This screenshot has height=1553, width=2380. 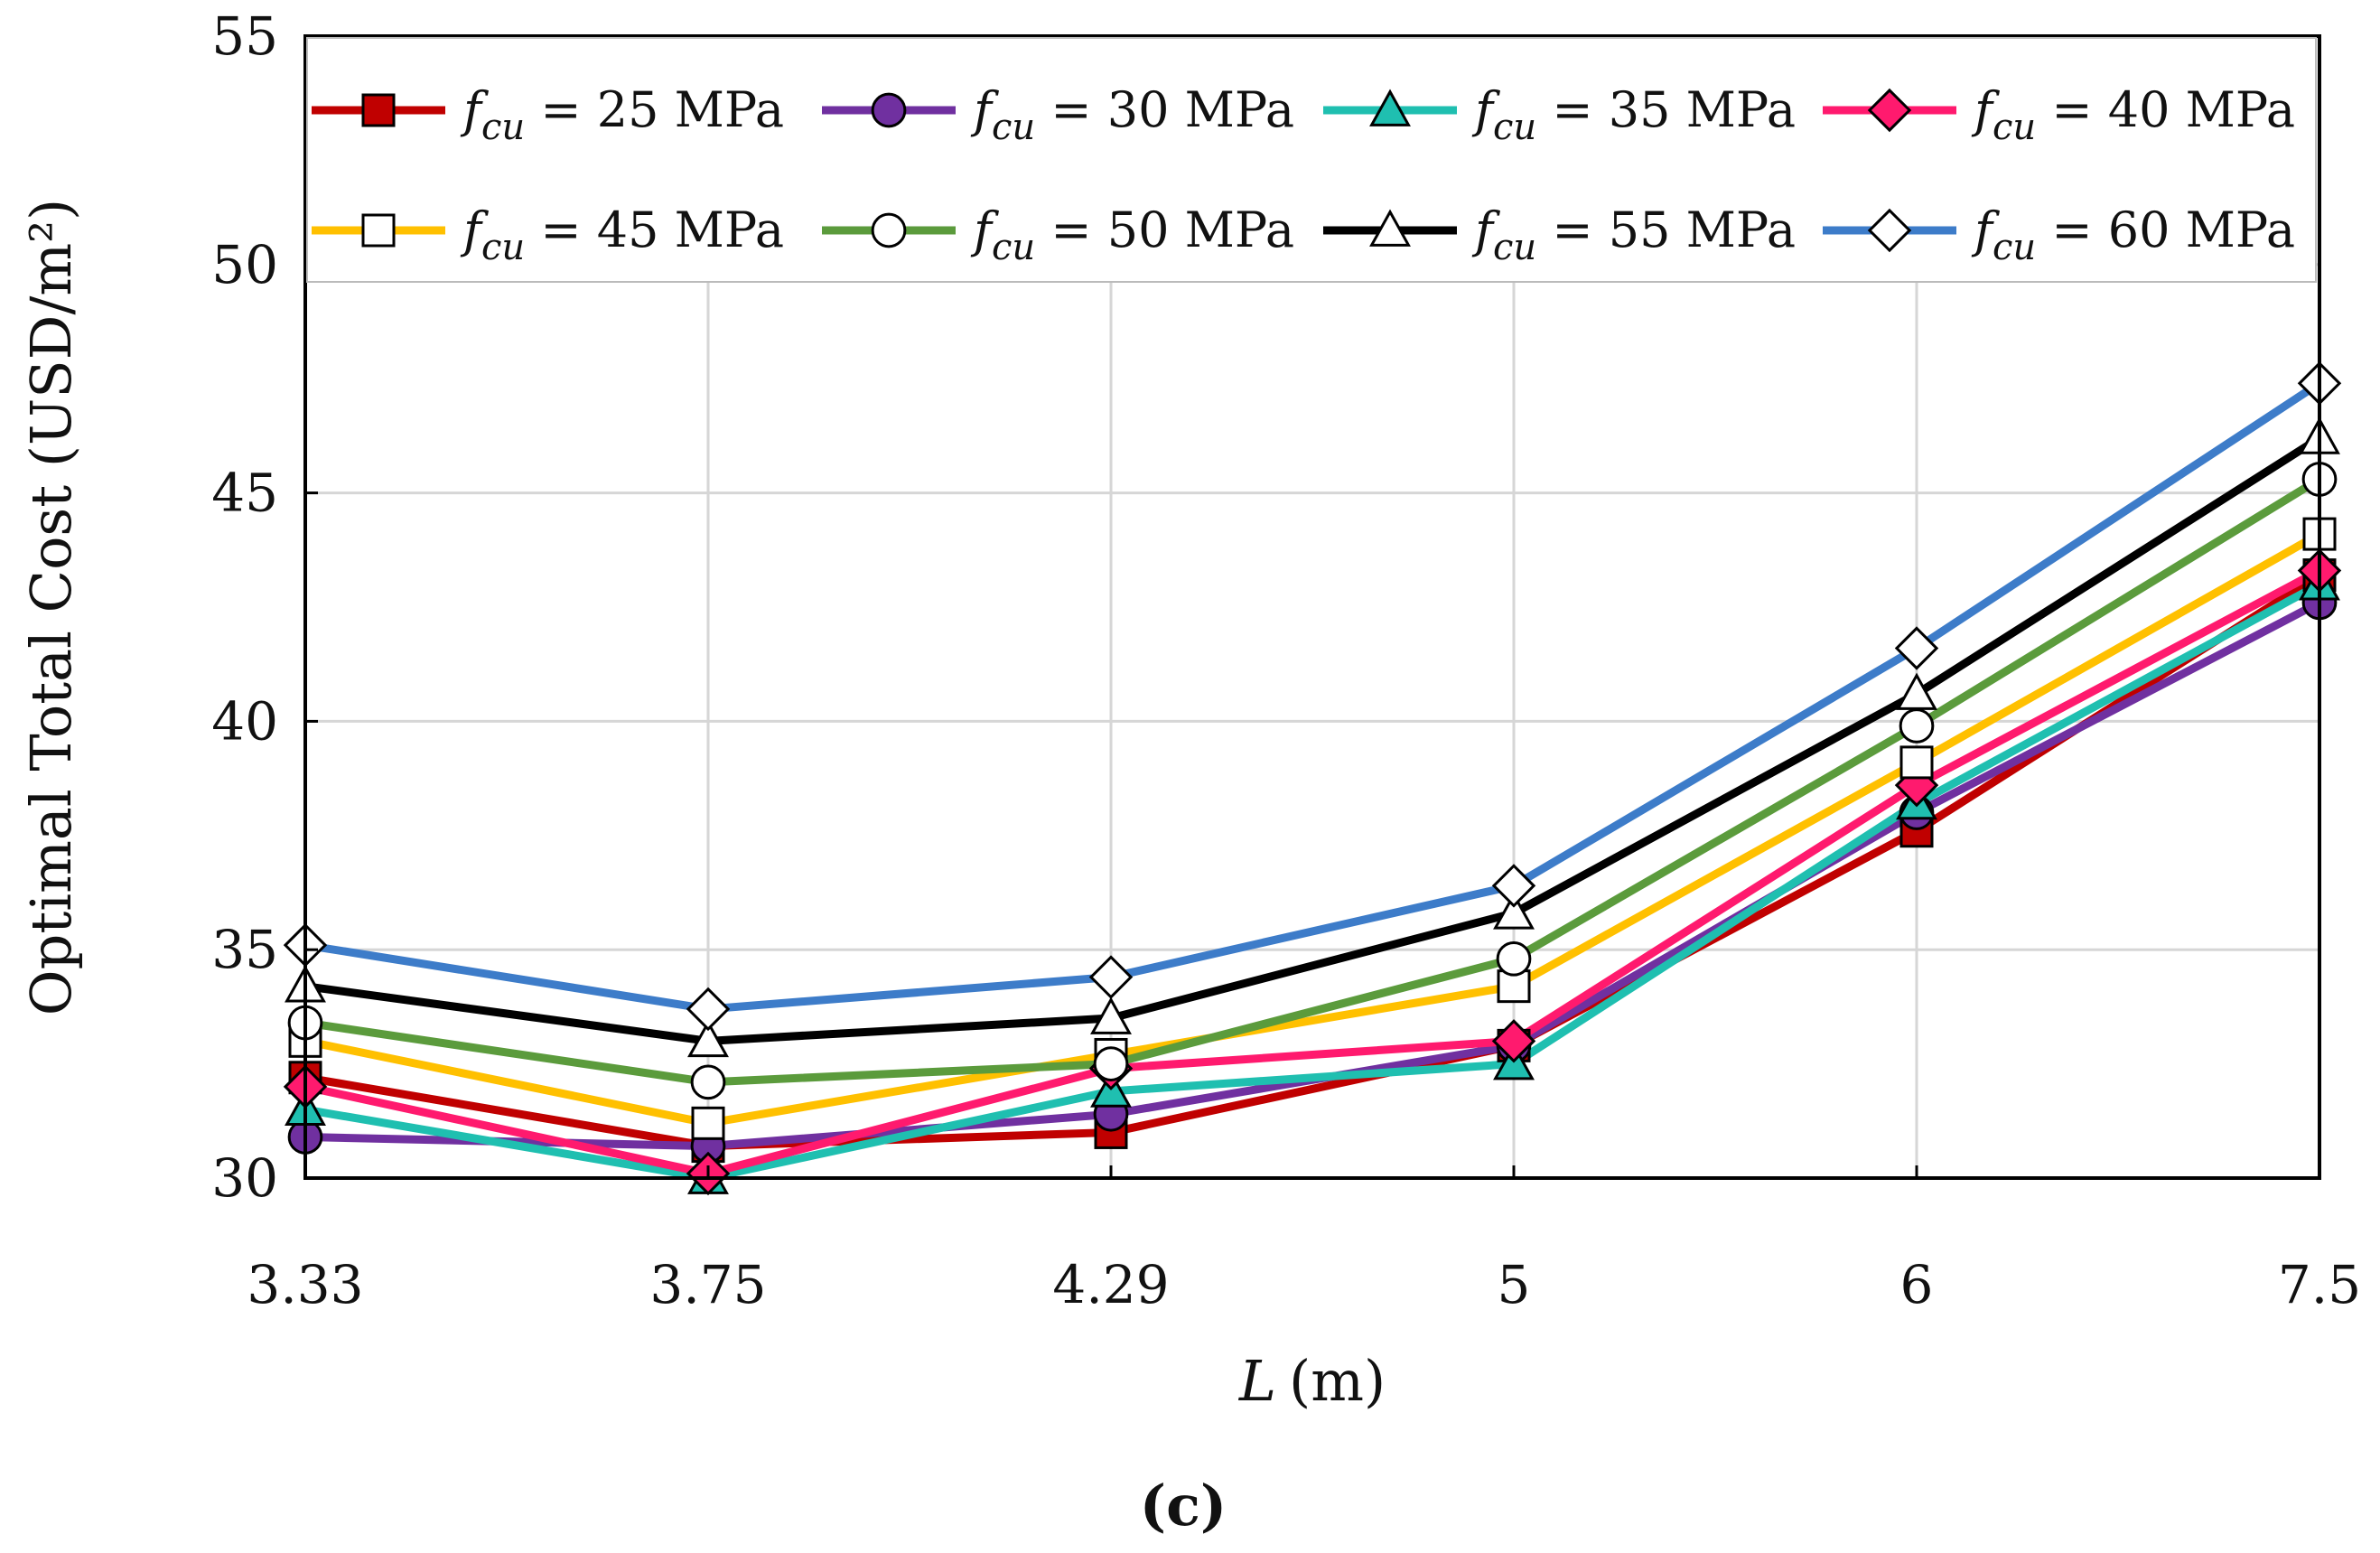 I want to click on panel-label: (c), so click(x=1183, y=1506).